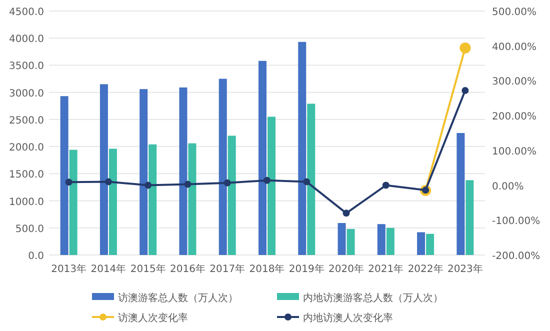  Describe the element at coordinates (148, 269) in the screenshot. I see `x-tick-label: 2015年` at that location.